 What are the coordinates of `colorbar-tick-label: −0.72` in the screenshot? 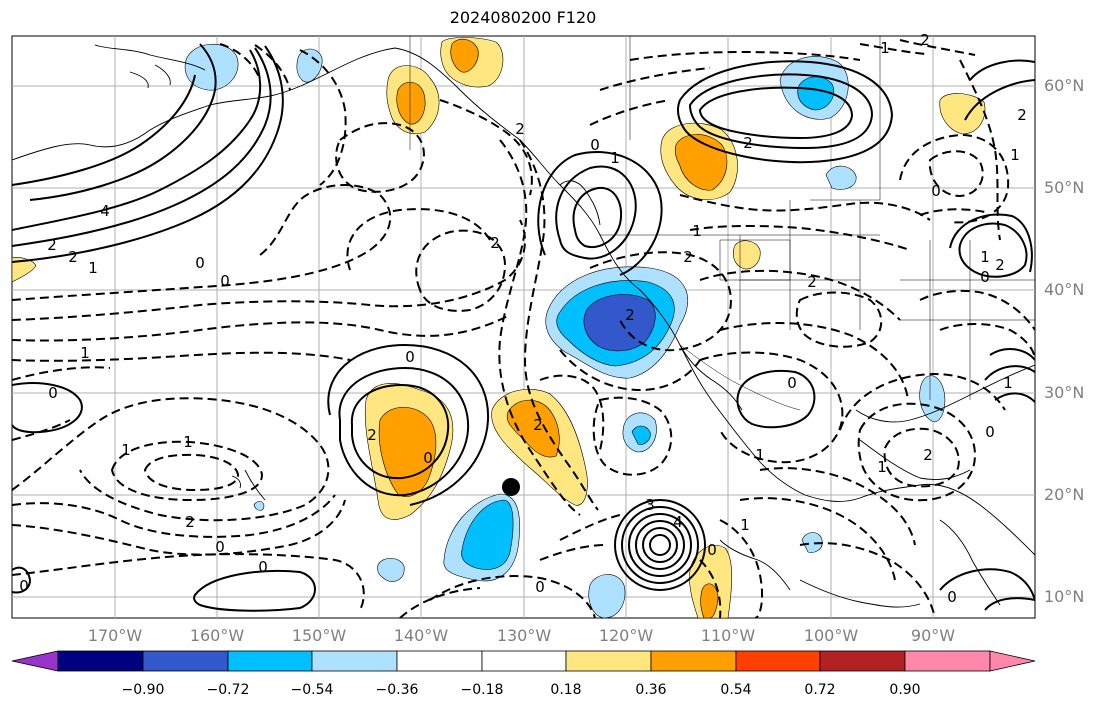 It's located at (228, 690).